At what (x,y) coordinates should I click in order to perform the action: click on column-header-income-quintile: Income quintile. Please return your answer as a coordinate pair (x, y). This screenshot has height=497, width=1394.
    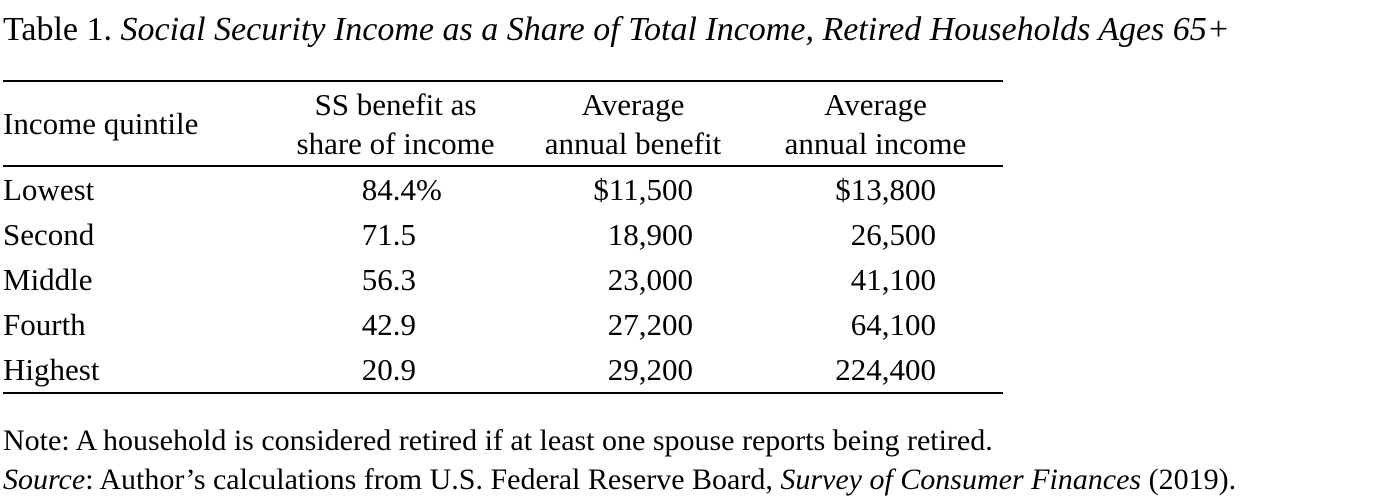
    Looking at the image, I should click on (138, 124).